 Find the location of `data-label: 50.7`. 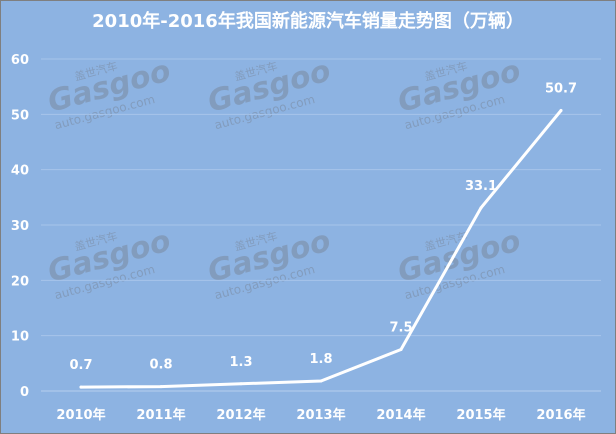

data-label: 50.7 is located at coordinates (561, 88).